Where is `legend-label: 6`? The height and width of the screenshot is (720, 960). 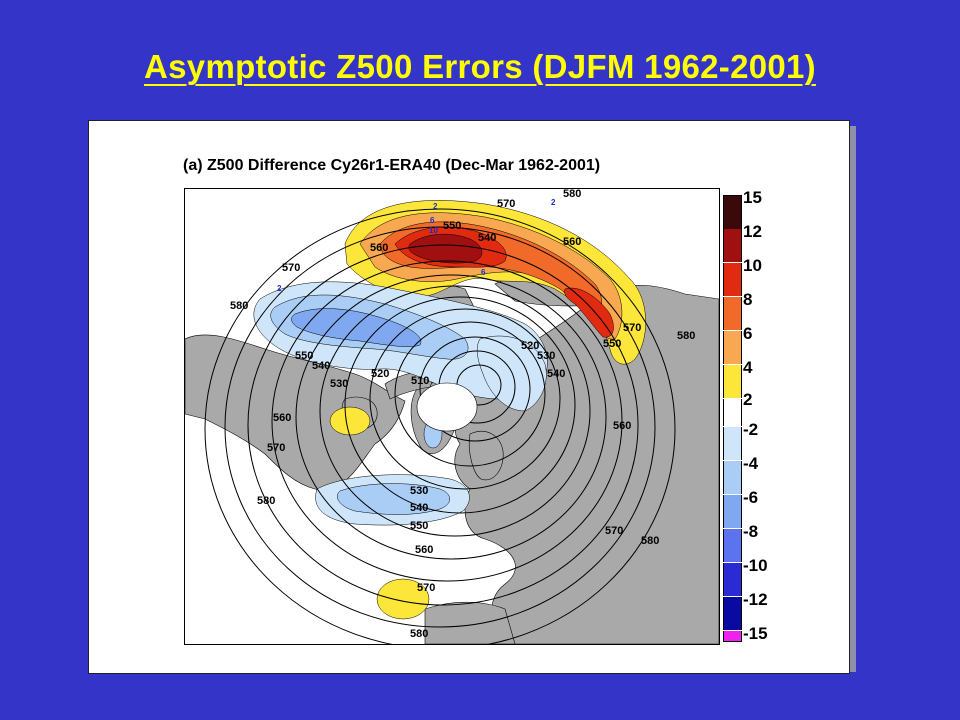
legend-label: 6 is located at coordinates (748, 333).